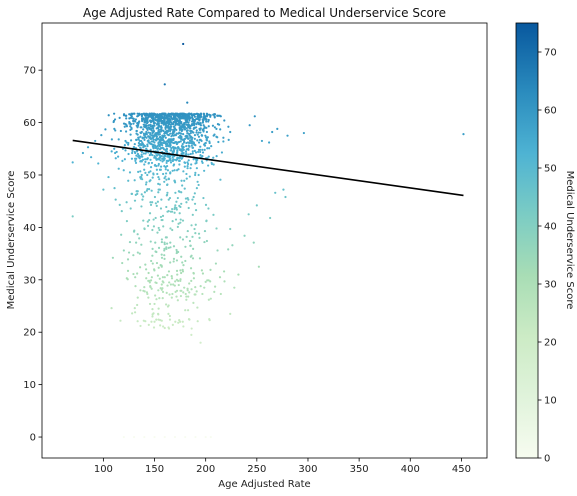 This screenshot has width=577, height=496. What do you see at coordinates (154, 469) in the screenshot?
I see `x-tick-label: 150` at bounding box center [154, 469].